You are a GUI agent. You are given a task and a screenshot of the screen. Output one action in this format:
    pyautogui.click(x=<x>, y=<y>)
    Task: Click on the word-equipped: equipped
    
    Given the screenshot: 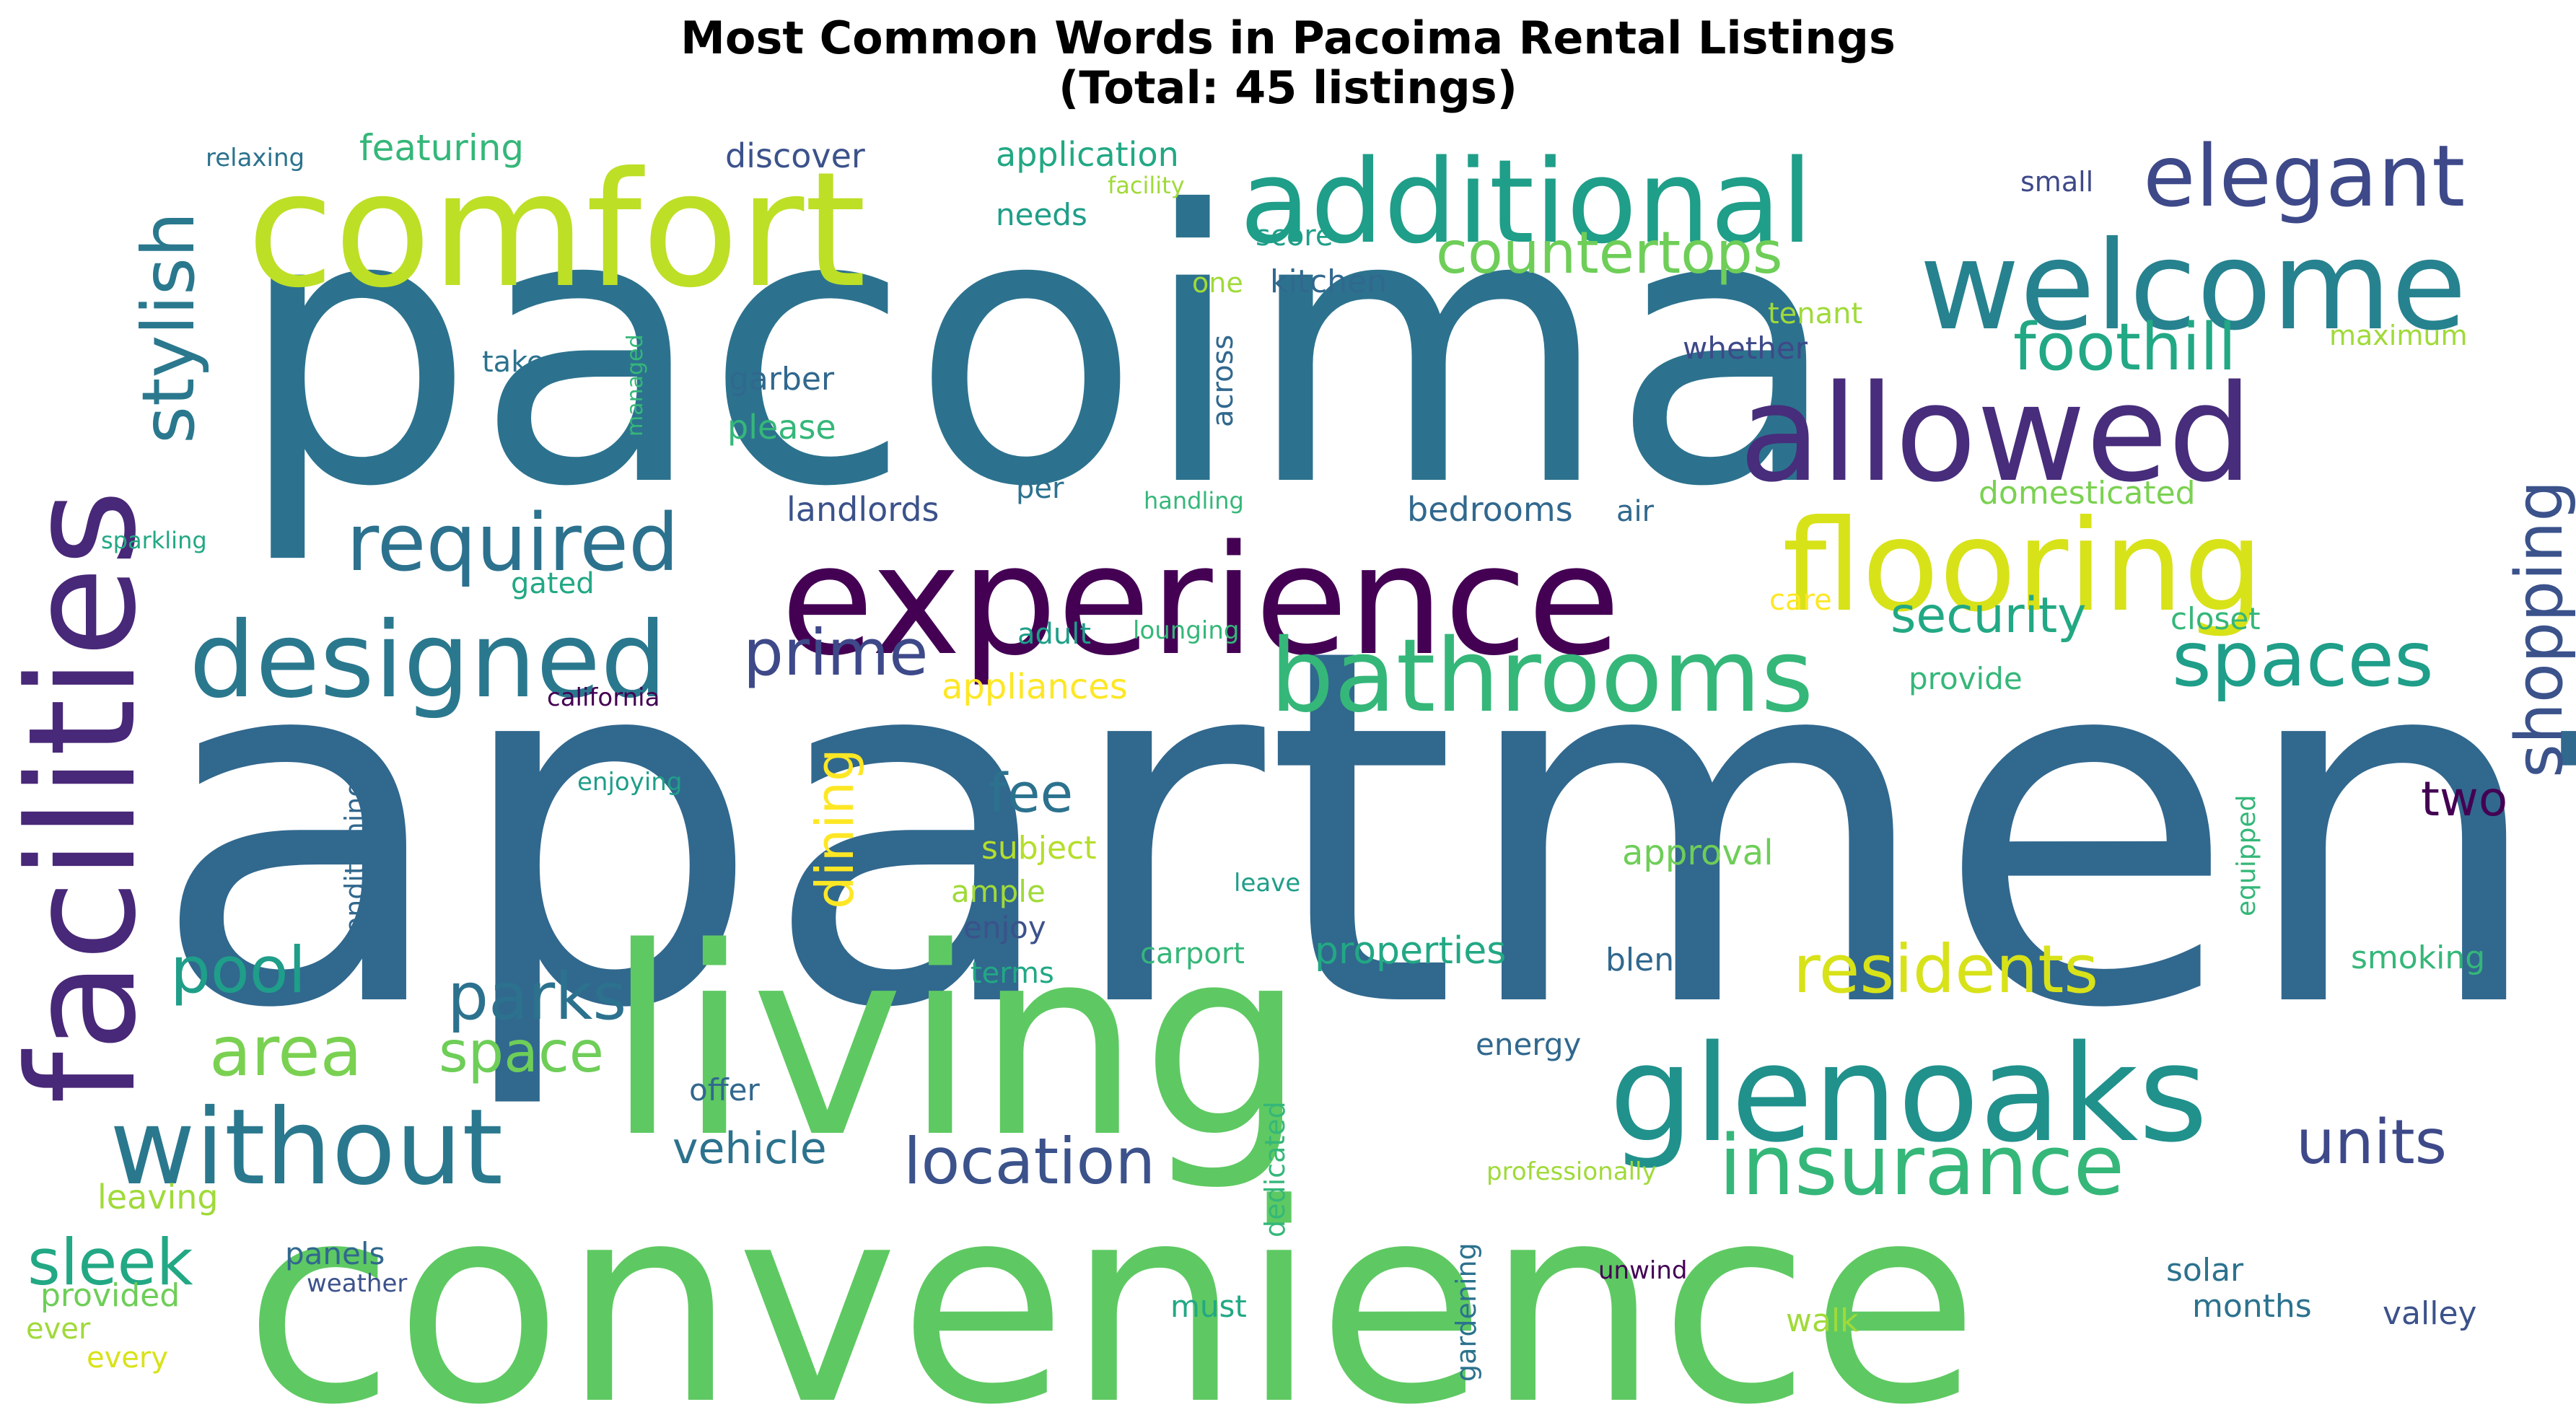 What is the action you would take?
    pyautogui.click(x=2246, y=855)
    